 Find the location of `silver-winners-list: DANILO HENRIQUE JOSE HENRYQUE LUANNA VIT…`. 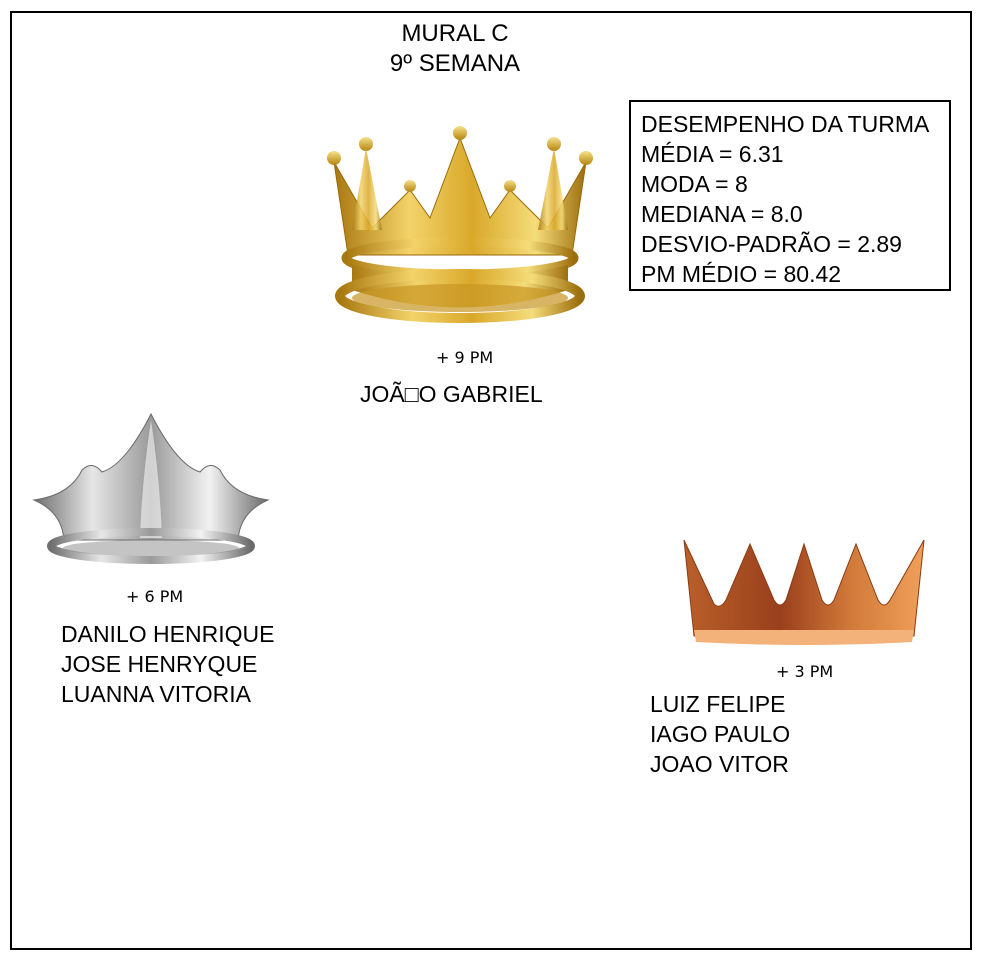

silver-winners-list: DANILO HENRIQUE JOSE HENRYQUE LUANNA VIT… is located at coordinates (167, 664).